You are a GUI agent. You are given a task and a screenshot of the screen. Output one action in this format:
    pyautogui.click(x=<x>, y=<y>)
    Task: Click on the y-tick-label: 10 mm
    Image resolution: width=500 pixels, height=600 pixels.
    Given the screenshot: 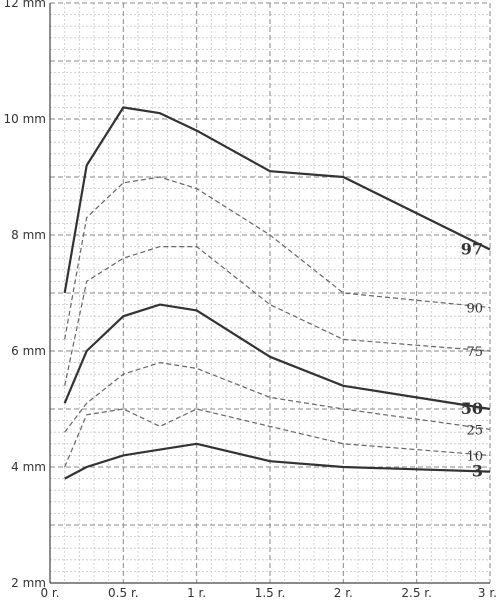 What is the action you would take?
    pyautogui.click(x=25, y=119)
    